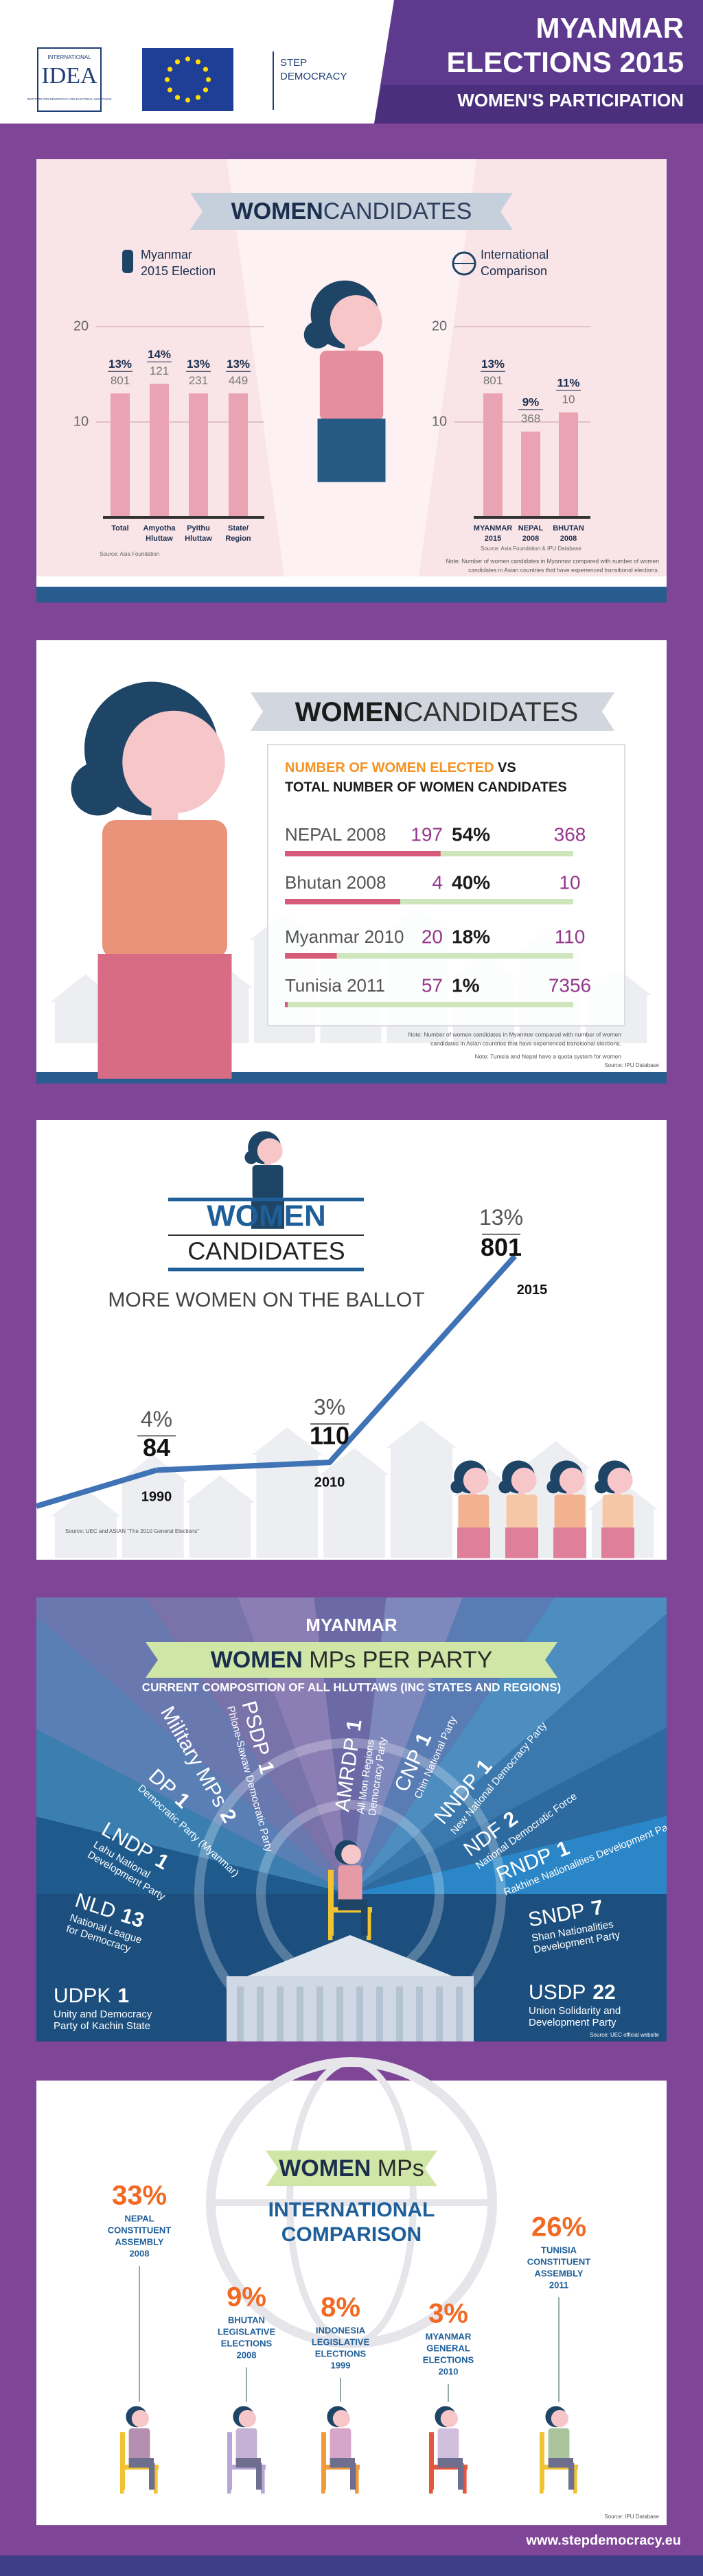 The image size is (703, 2576). I want to click on row-elected: 4, so click(438, 882).